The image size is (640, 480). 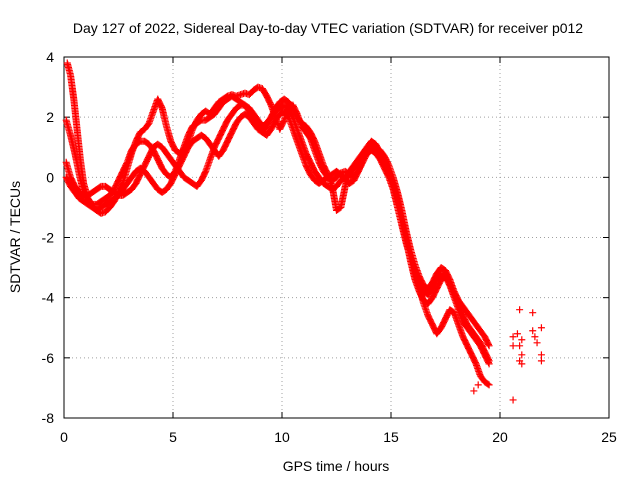 I want to click on y-tick-label: -6, so click(x=48, y=358).